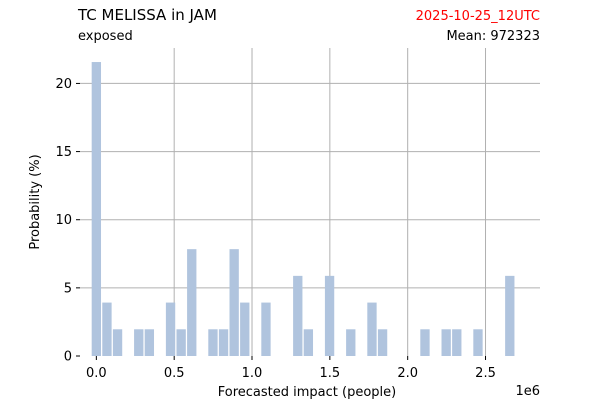 The image size is (600, 400). Describe the element at coordinates (485, 373) in the screenshot. I see `x-tick-label: 2.5` at that location.